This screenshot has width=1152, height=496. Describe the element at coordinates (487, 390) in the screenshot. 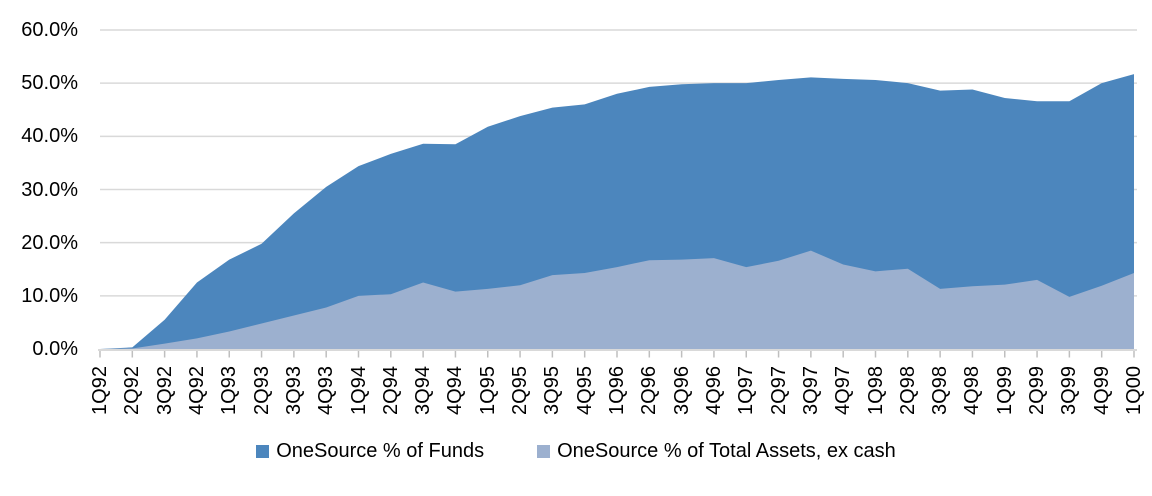

I see `x-tick-label: 1Q95` at that location.